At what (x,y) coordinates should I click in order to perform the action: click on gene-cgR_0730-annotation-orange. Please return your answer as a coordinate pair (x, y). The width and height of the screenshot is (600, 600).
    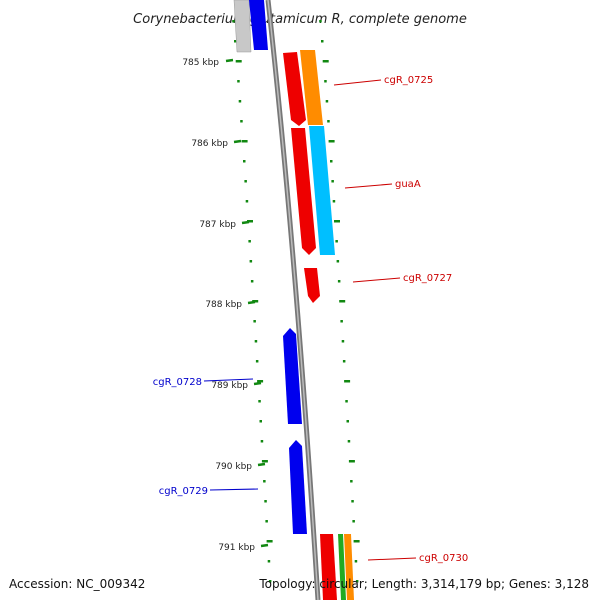
    Looking at the image, I should click on (349, 567).